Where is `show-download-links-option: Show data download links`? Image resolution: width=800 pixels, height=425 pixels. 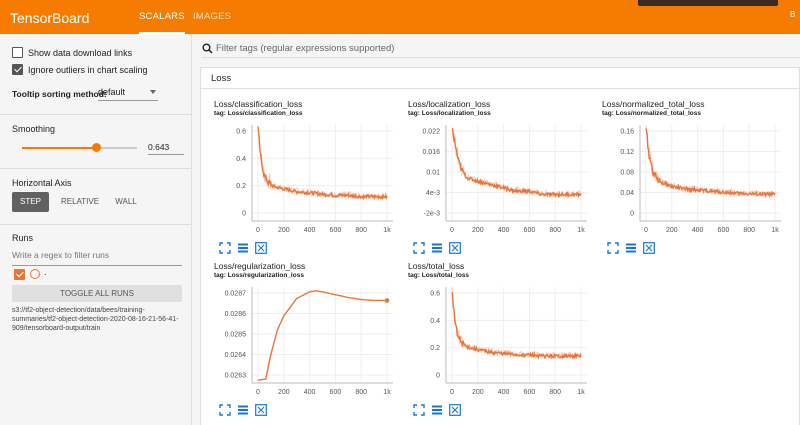 show-download-links-option: Show data download links is located at coordinates (72, 52).